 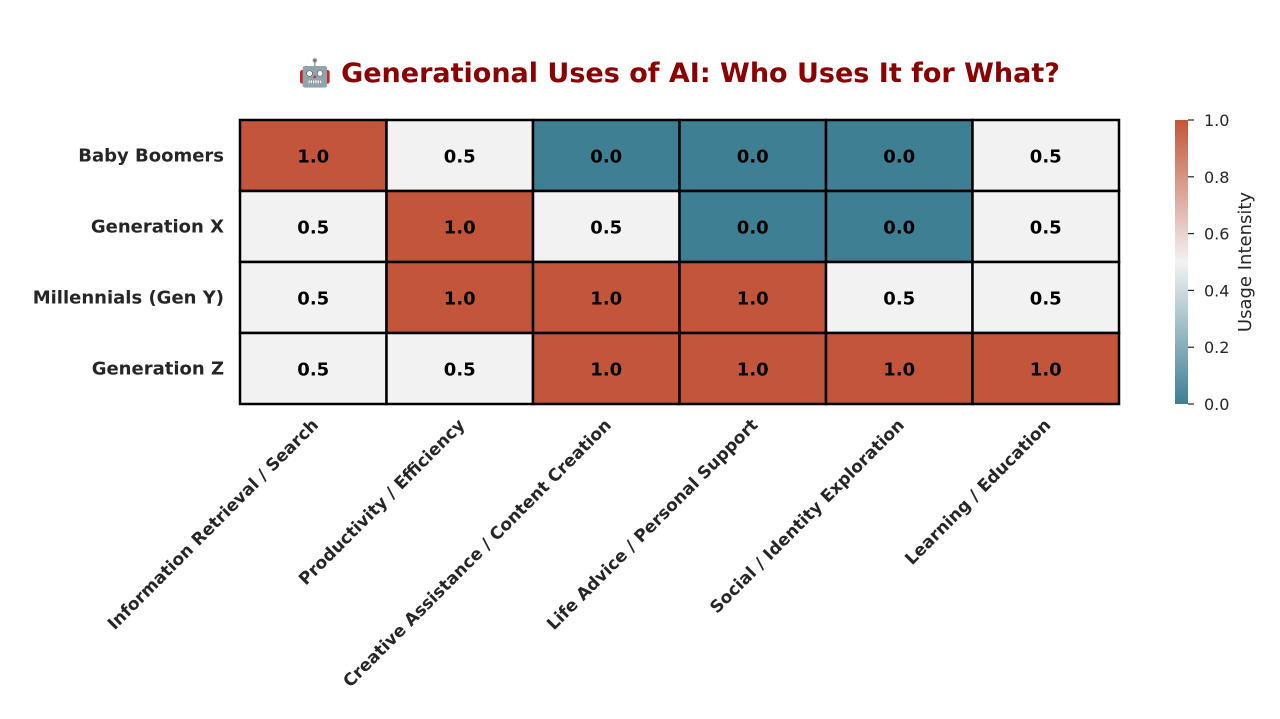 What do you see at coordinates (1216, 120) in the screenshot?
I see `colorbar-tick-label: 1.0` at bounding box center [1216, 120].